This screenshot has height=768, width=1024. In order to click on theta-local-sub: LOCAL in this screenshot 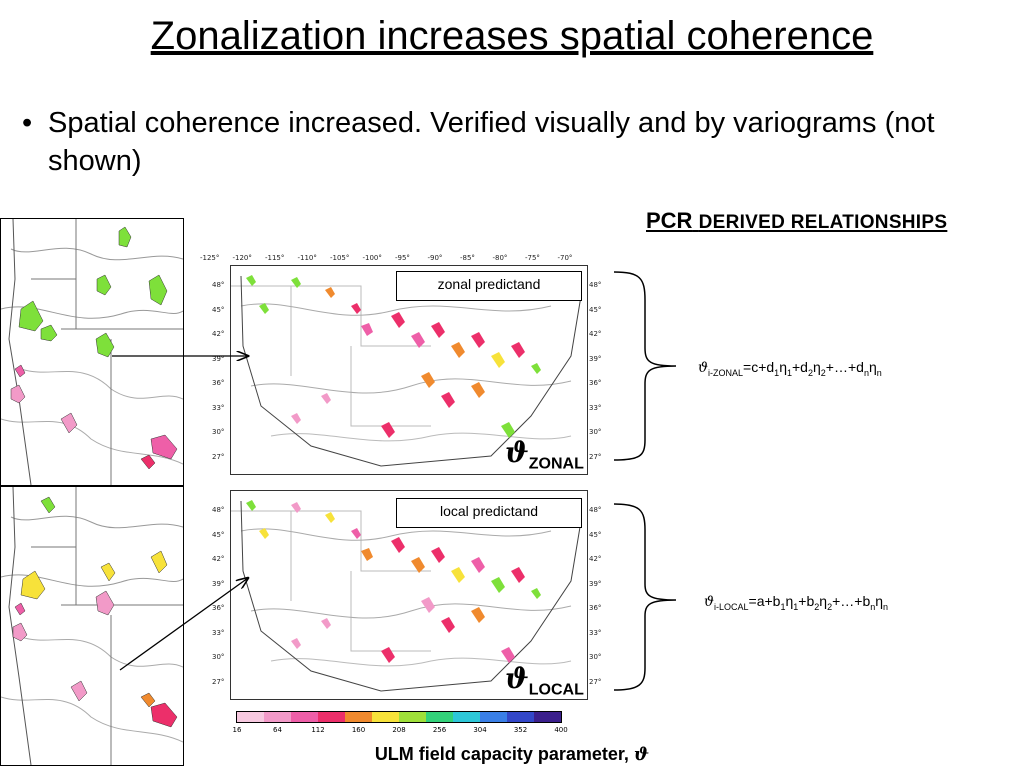, I will do `click(556, 690)`.